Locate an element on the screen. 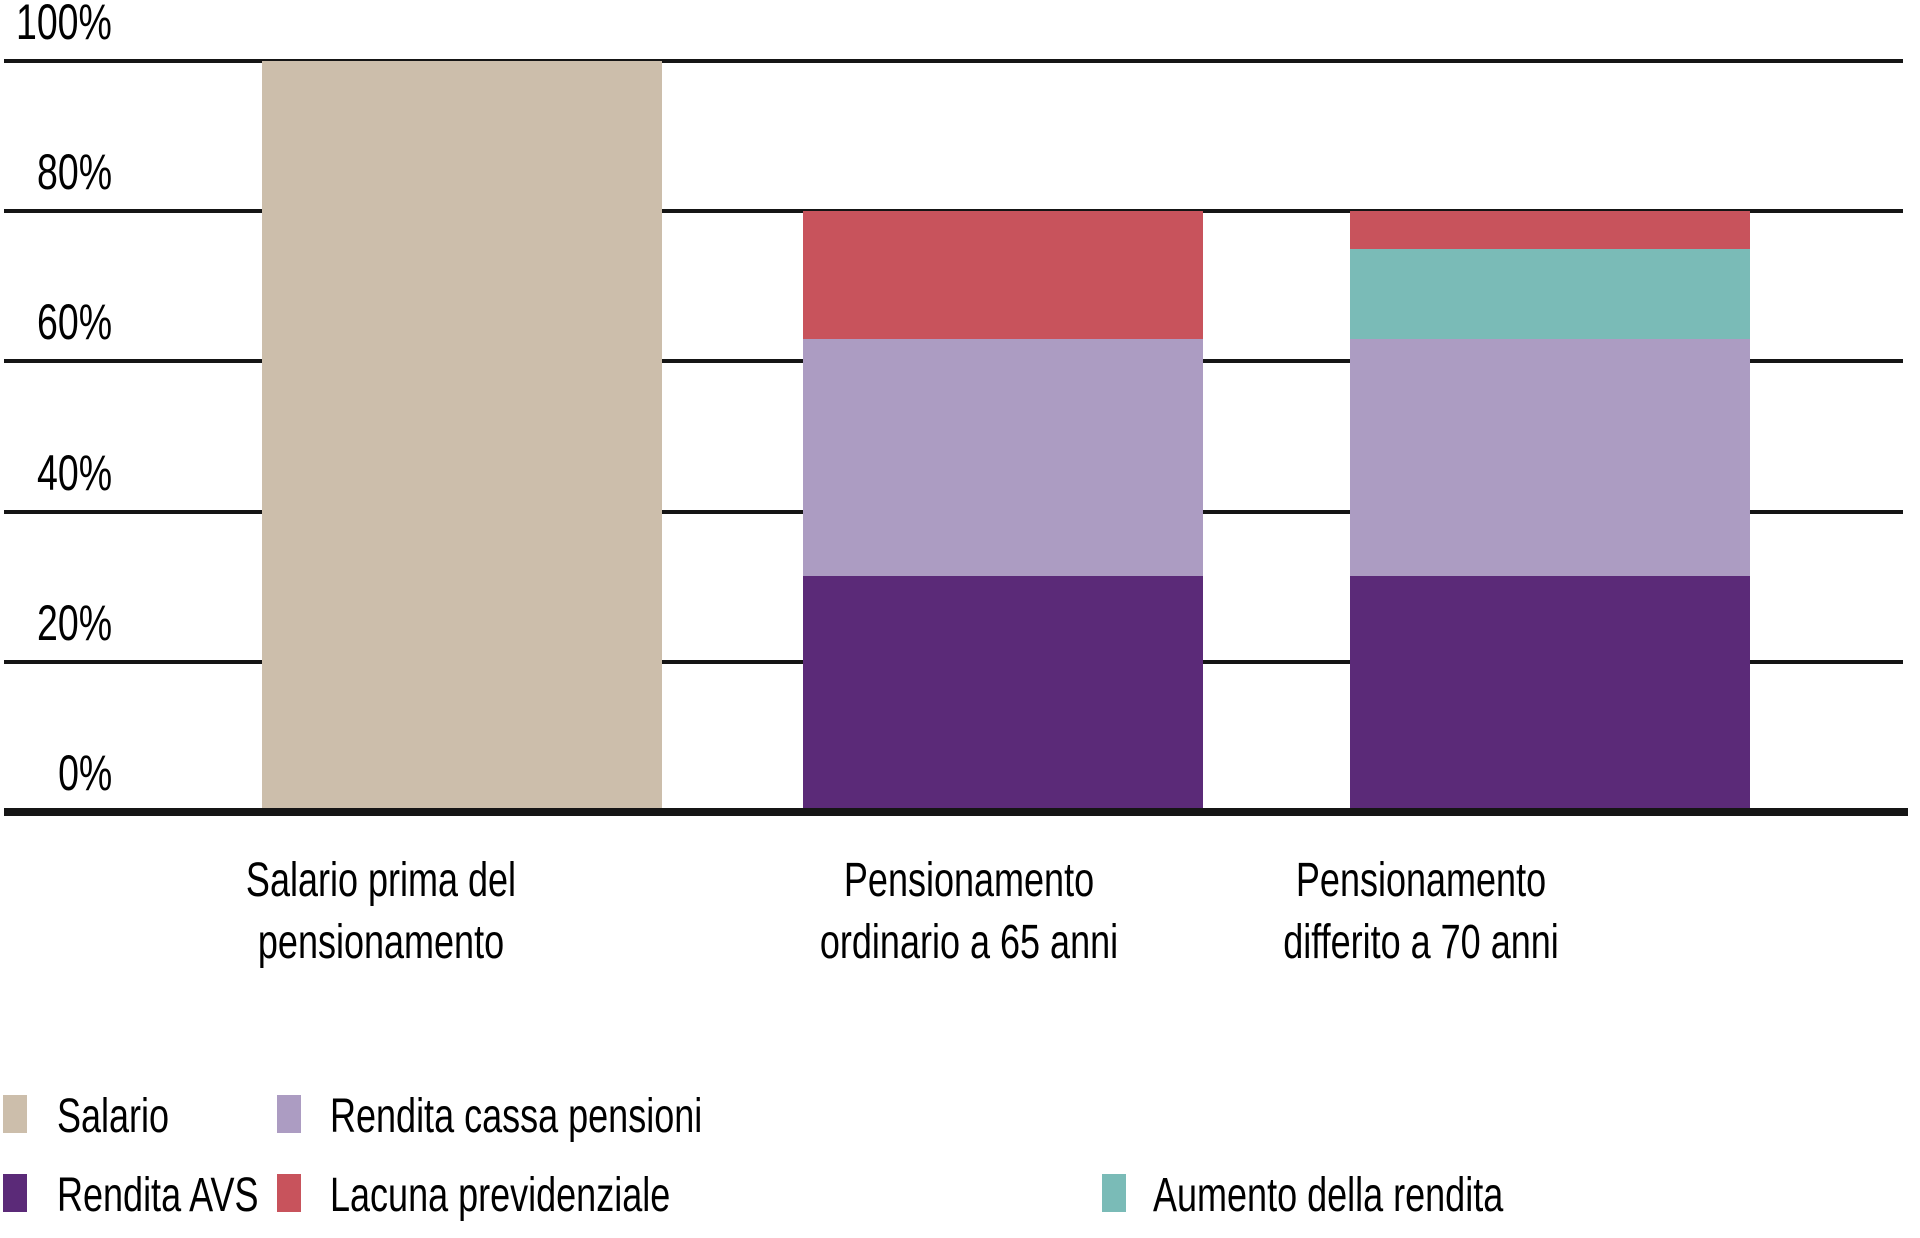  category-label-1: Salario prima del pensionamento is located at coordinates (381, 912).